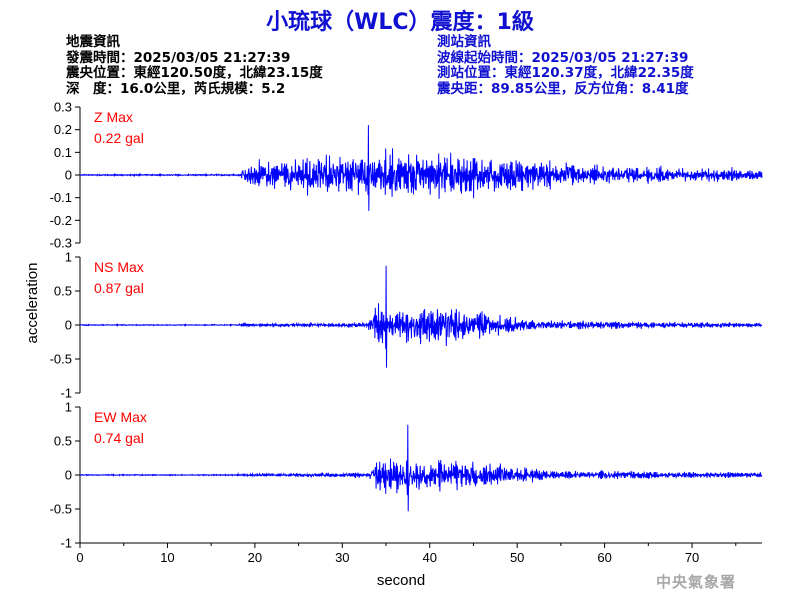 The height and width of the screenshot is (600, 800). Describe the element at coordinates (178, 57) in the screenshot. I see `origin-time: 發震時間：2025/03/05 21:27:39` at that location.